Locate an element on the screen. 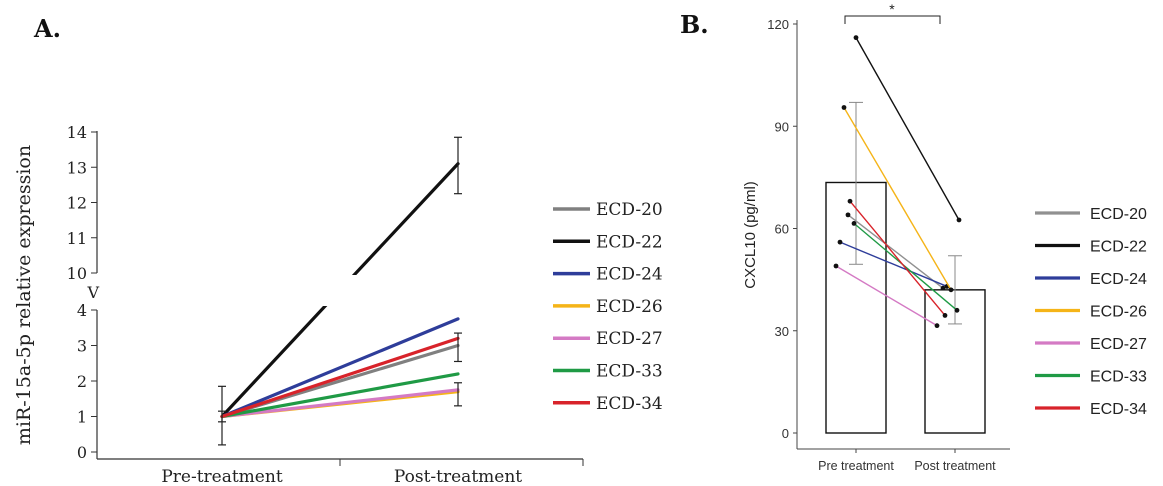  panel-b-label: B. is located at coordinates (694, 24).